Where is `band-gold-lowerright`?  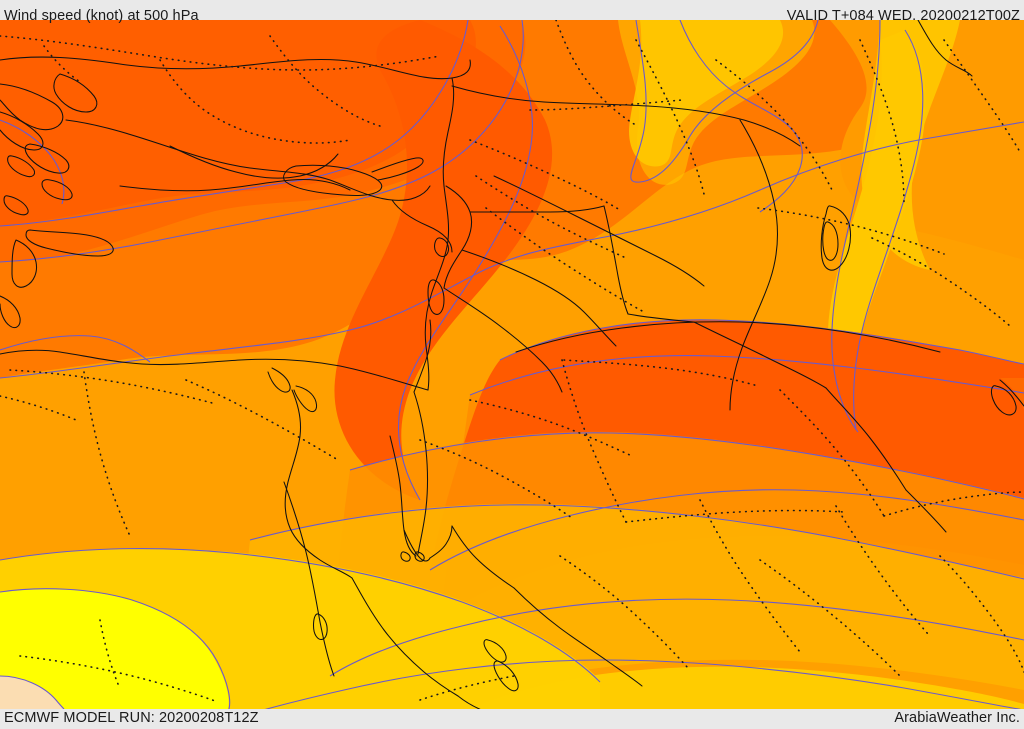 band-gold-lowerright is located at coordinates (747, 687).